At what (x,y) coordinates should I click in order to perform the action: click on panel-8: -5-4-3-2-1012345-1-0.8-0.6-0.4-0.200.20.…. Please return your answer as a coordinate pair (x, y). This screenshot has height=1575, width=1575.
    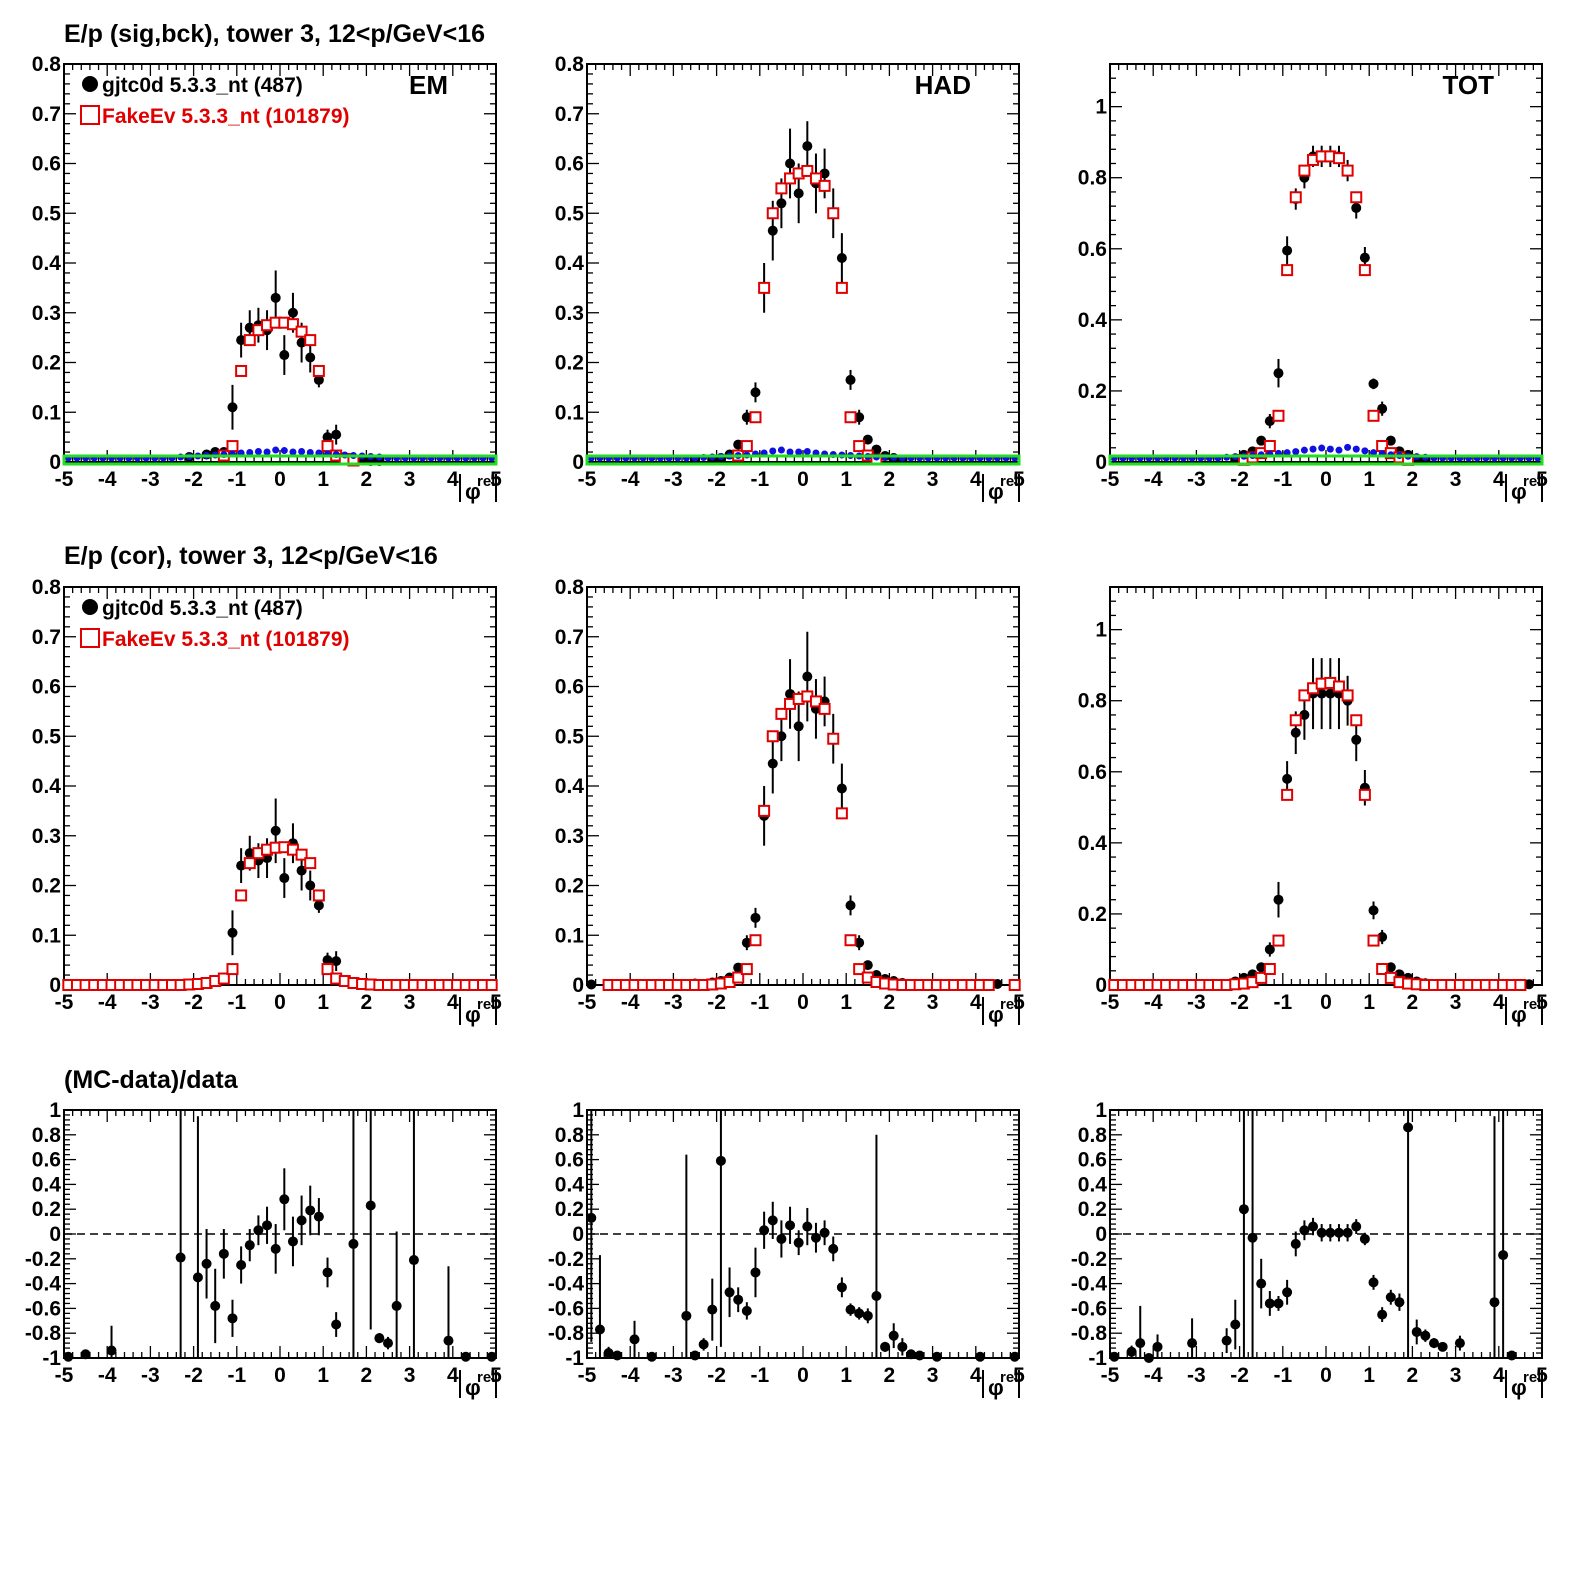
    Looking at the image, I should click on (1309, 1249).